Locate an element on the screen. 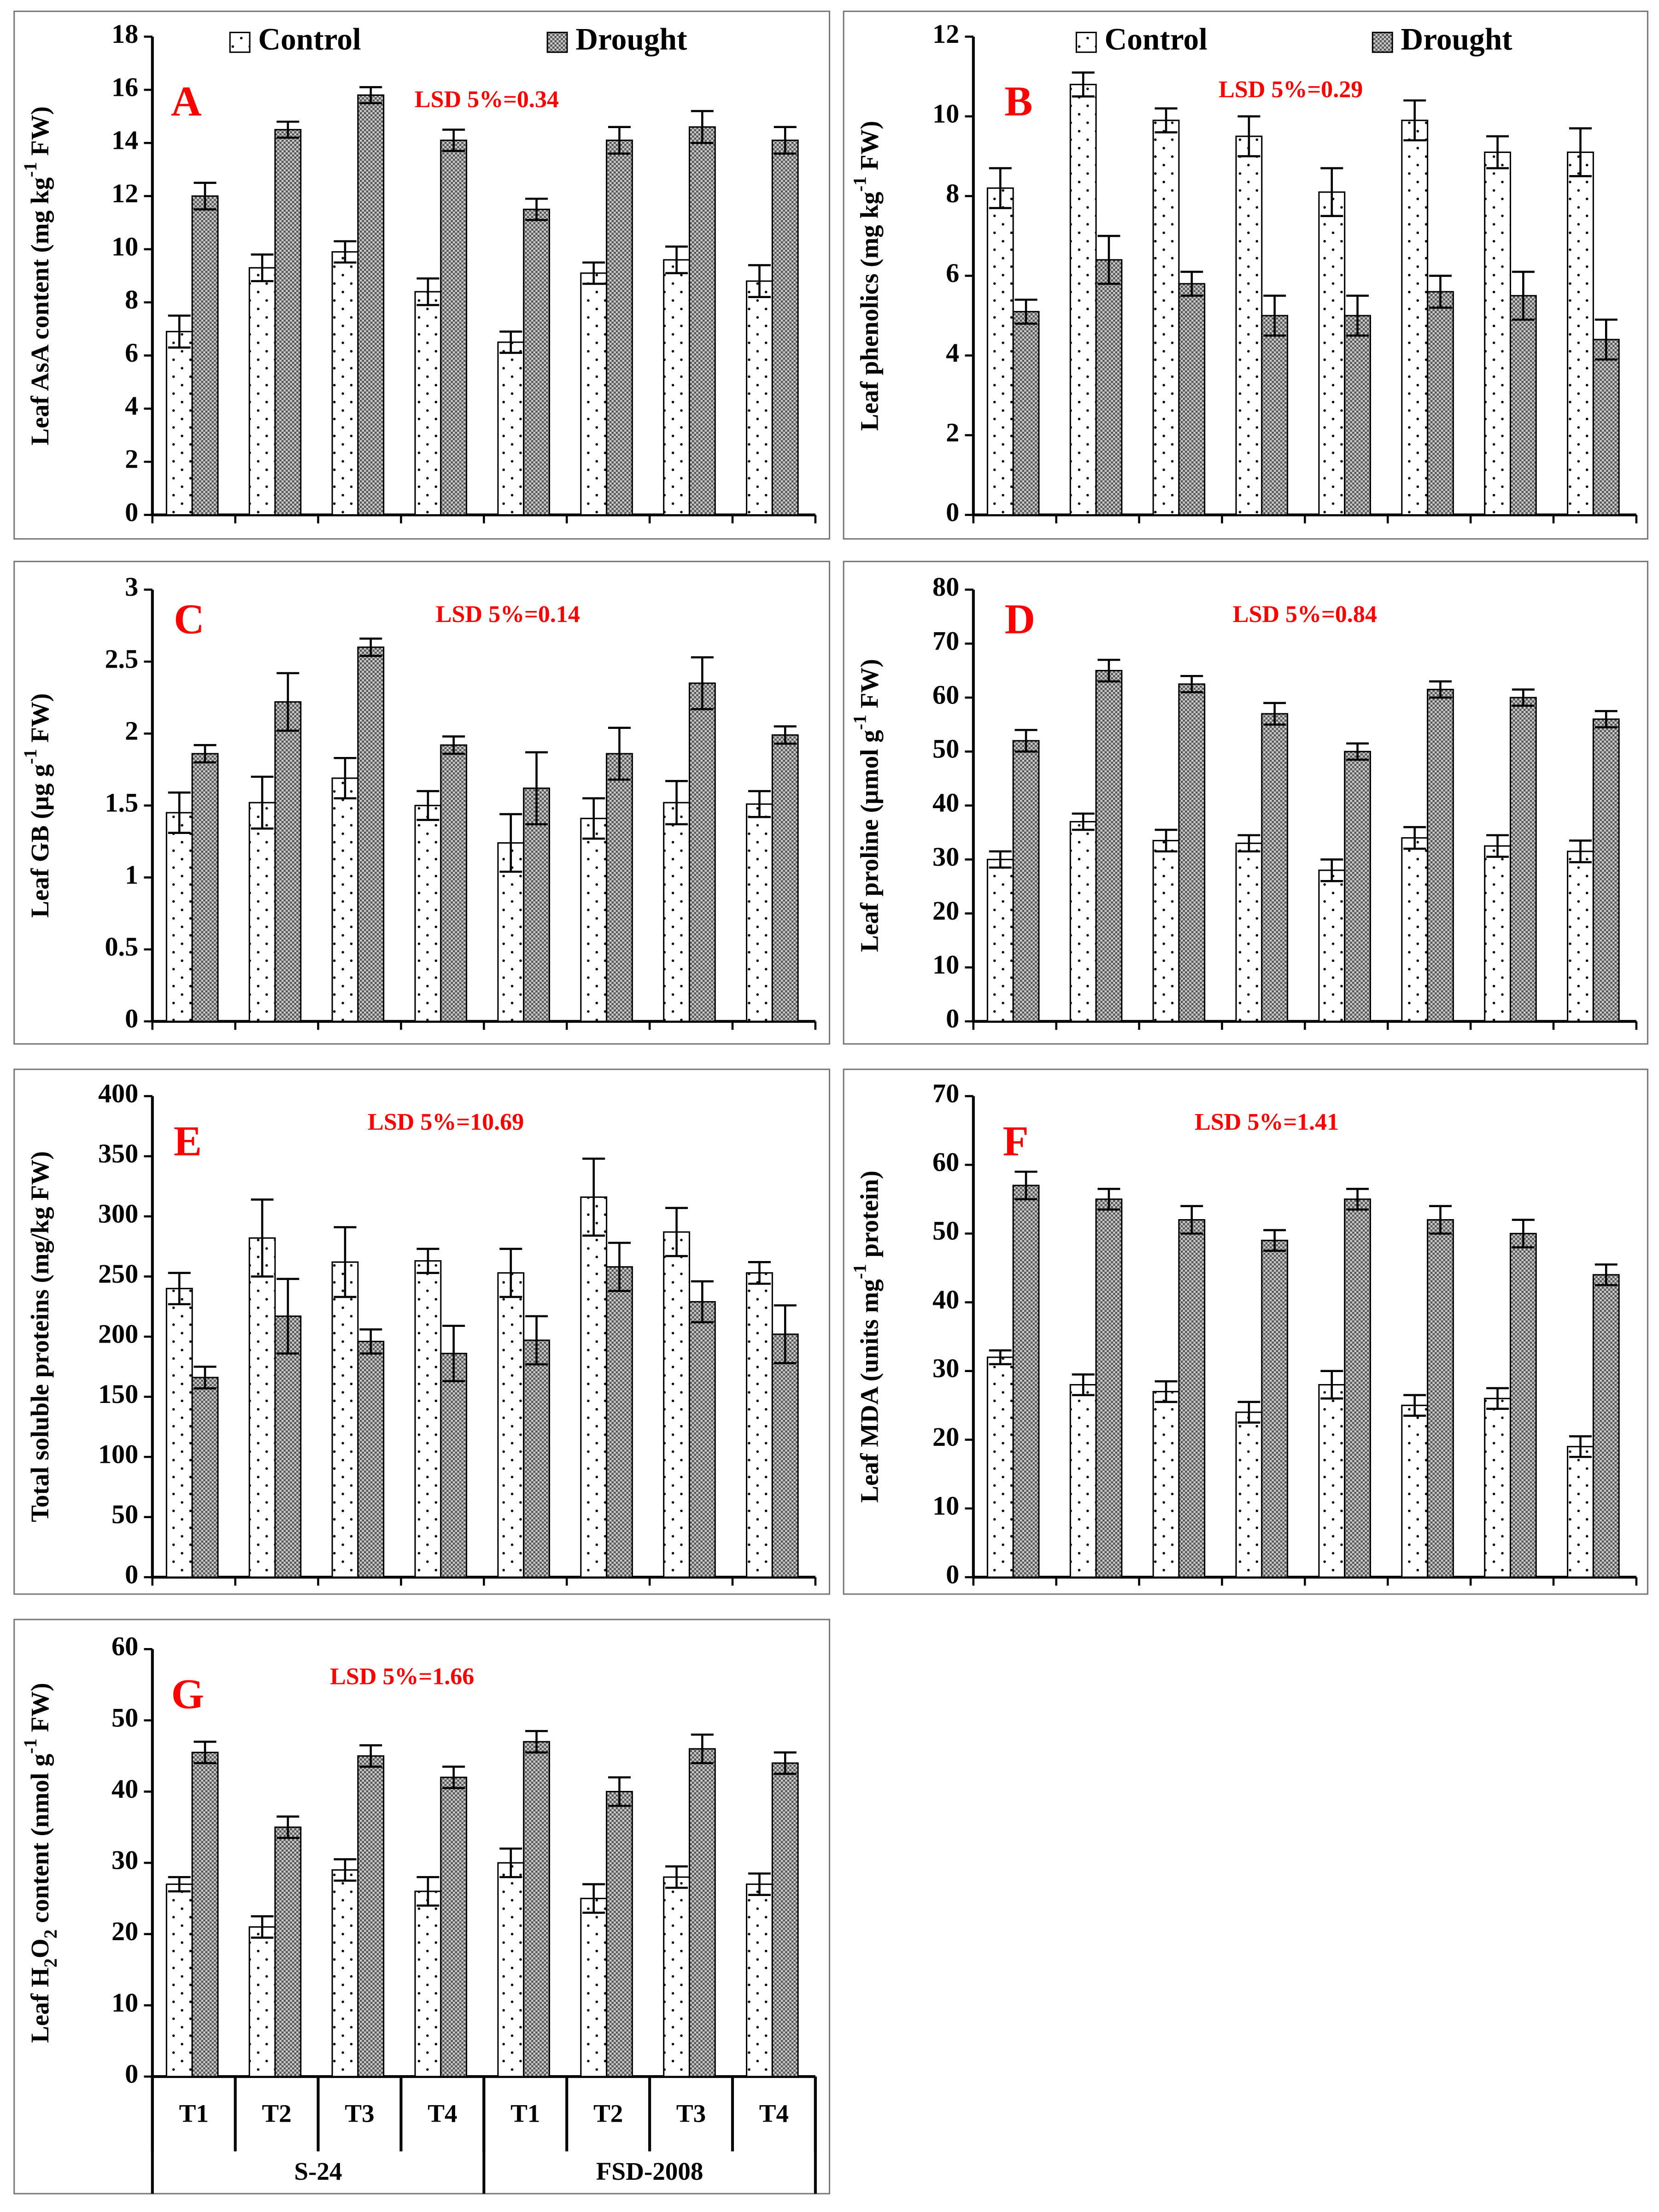  y-tick-label: 30 is located at coordinates (945, 1368).